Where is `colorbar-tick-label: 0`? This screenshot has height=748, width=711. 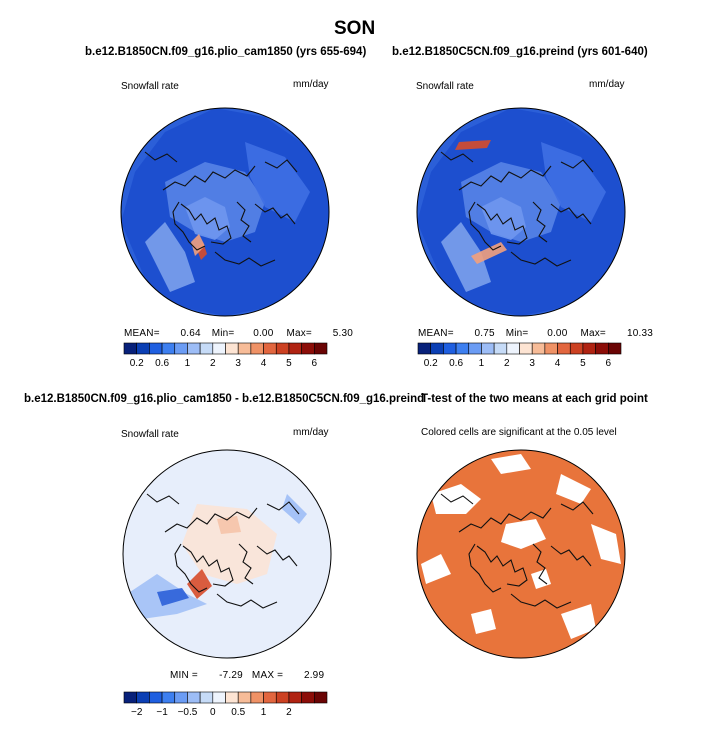
colorbar-tick-label: 0 is located at coordinates (213, 712).